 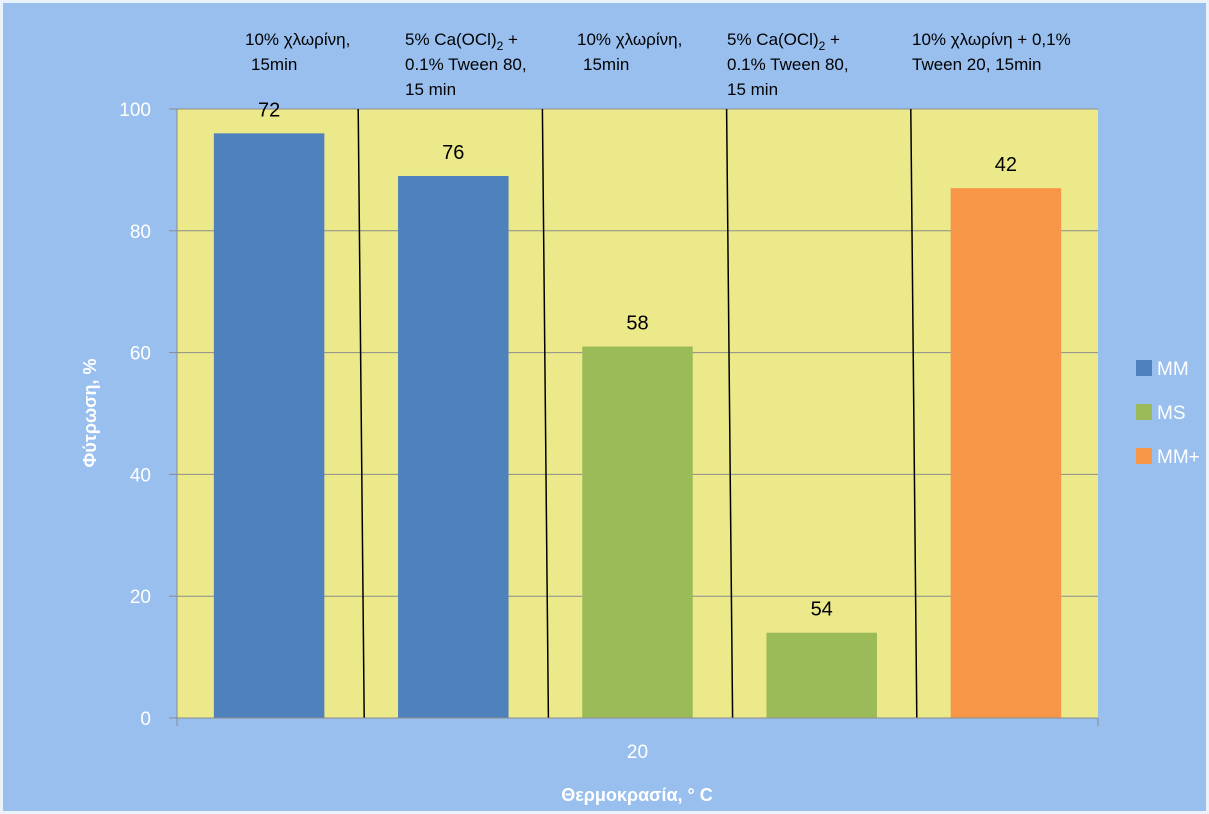 I want to click on condition-label: 10% χλωρίνη + 0,1%, so click(x=991, y=39).